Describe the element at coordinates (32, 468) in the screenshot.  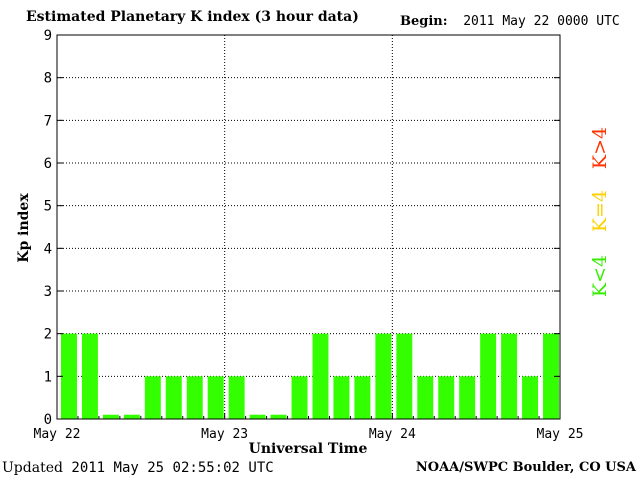
I see `updated-label: Updated` at that location.